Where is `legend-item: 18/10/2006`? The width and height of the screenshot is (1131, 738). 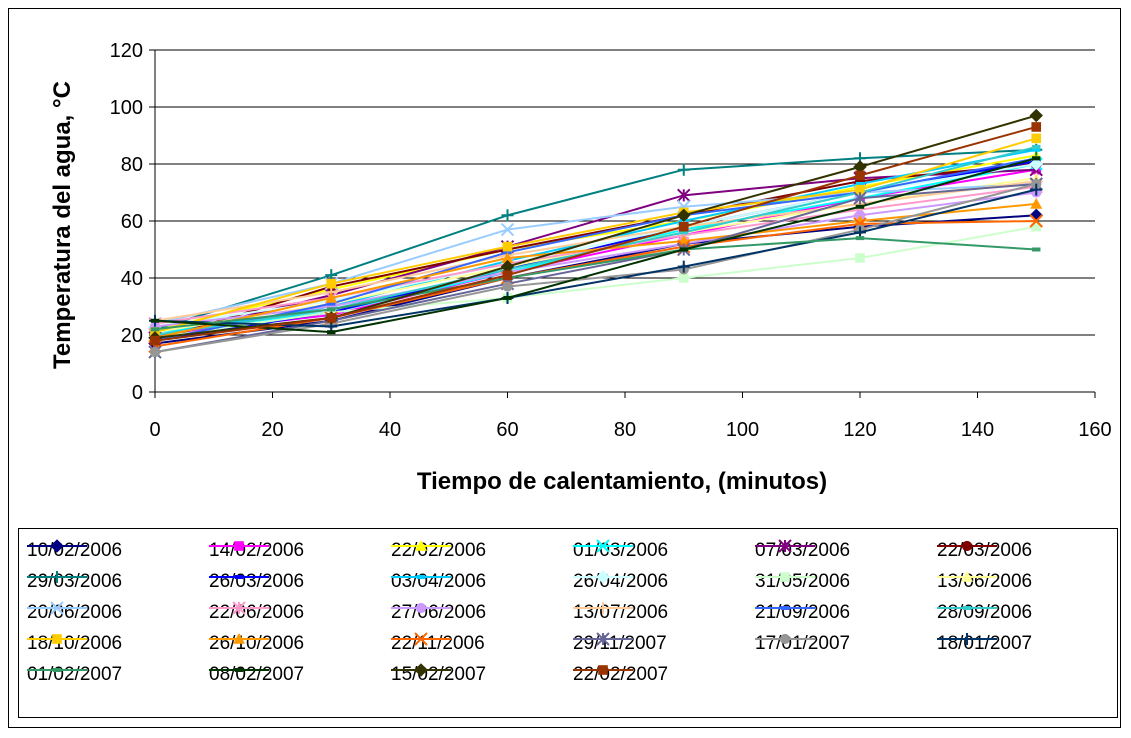
legend-item: 18/10/2006 is located at coordinates (116, 644).